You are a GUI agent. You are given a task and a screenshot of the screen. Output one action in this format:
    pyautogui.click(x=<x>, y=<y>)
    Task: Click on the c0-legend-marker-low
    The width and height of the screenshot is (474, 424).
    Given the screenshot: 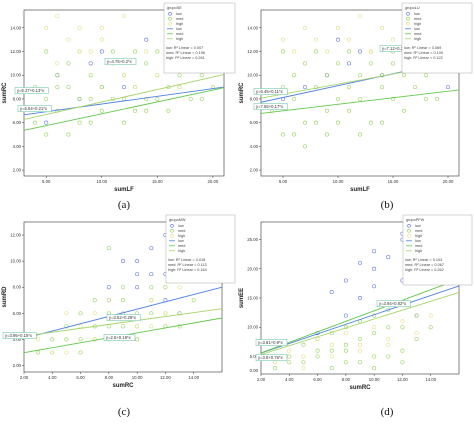 What is the action you would take?
    pyautogui.click(x=170, y=14)
    